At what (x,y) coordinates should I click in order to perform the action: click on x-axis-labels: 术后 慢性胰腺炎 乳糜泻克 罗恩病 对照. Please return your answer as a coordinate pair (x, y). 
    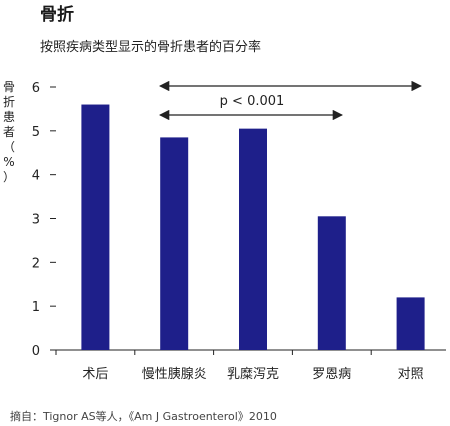
    Looking at the image, I should click on (252, 374).